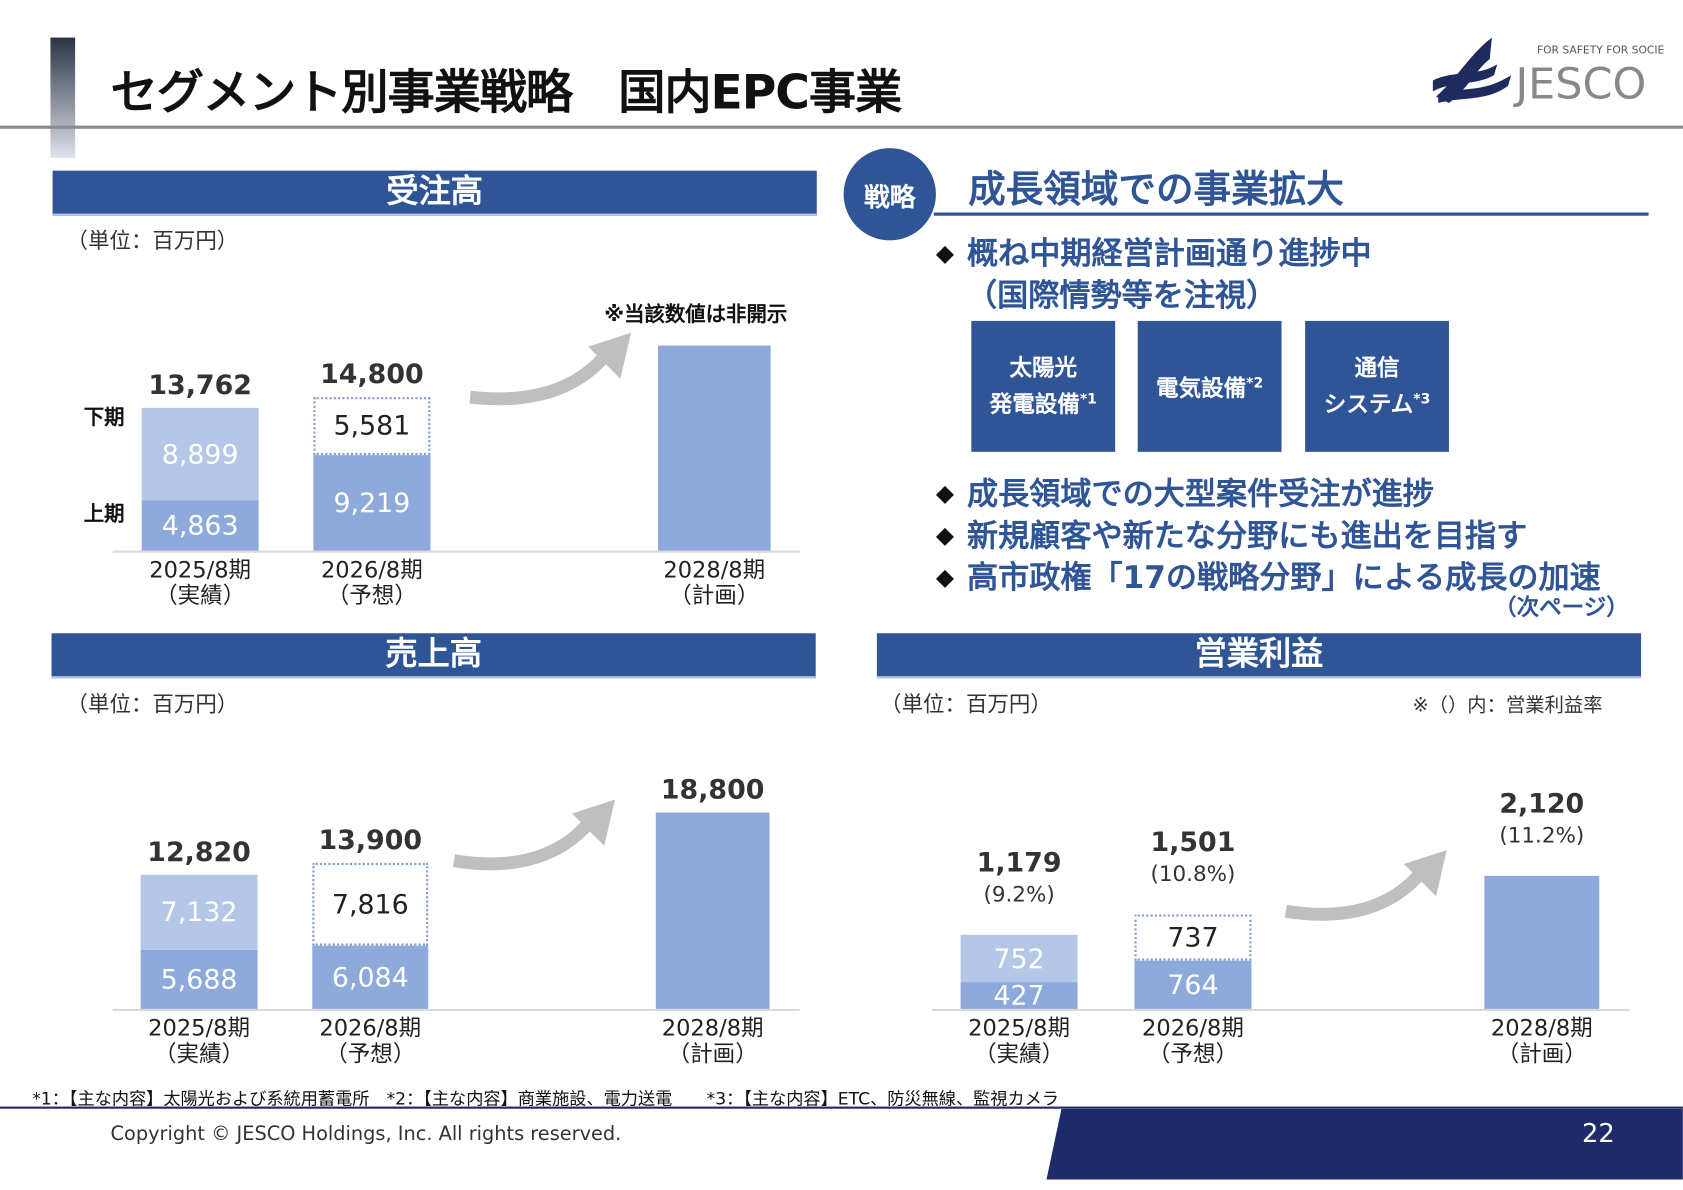 The height and width of the screenshot is (1190, 1683). I want to click on bar-segment-first-half: 9,219, so click(372, 503).